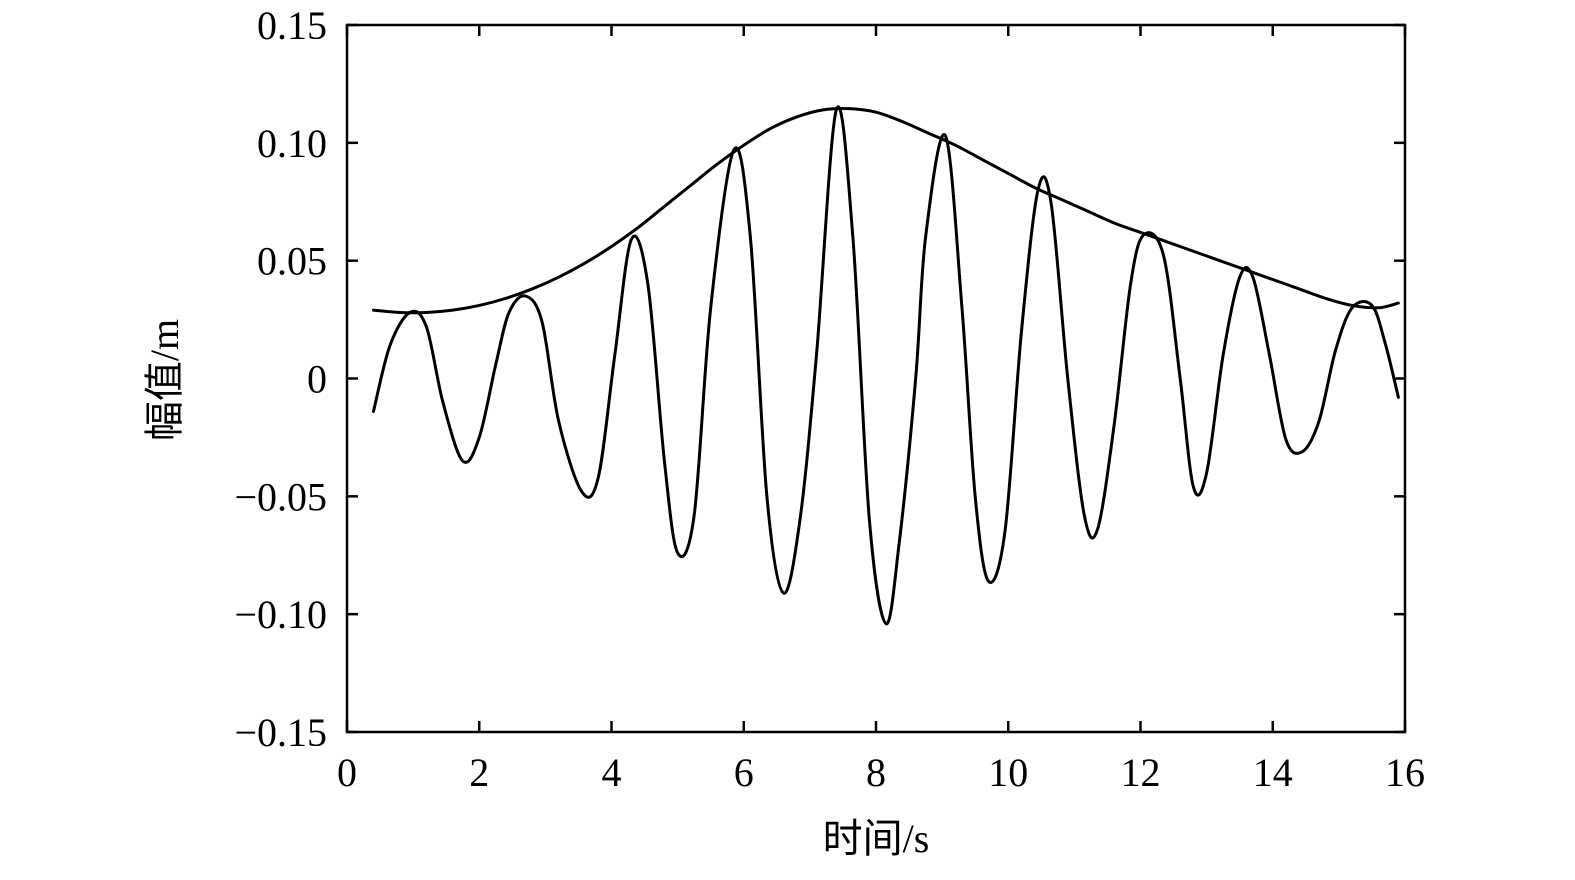 The height and width of the screenshot is (880, 1575). I want to click on x-tick-label: 10, so click(1008, 772).